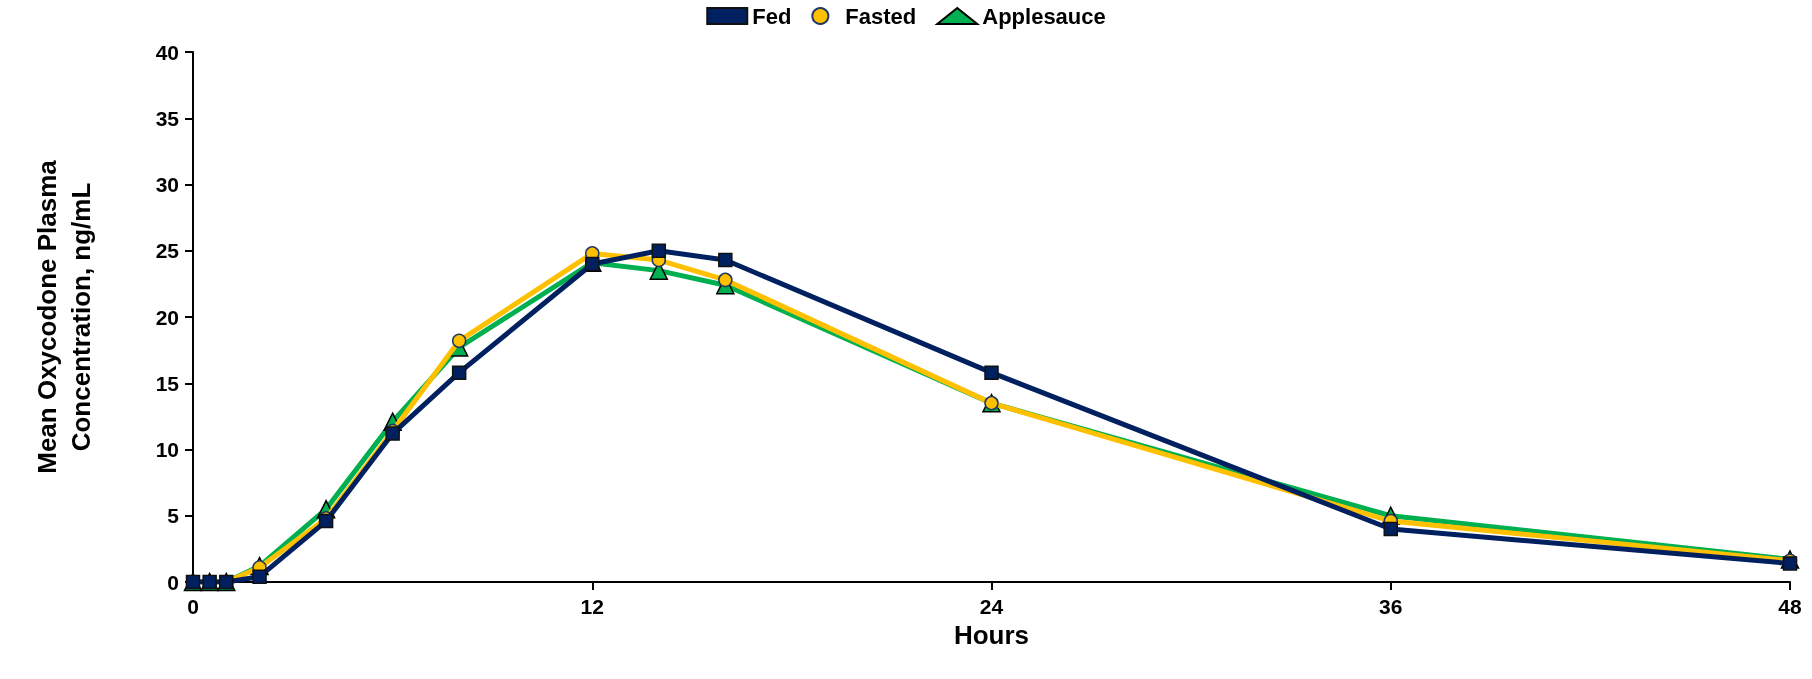 Image resolution: width=1812 pixels, height=679 pixels. Describe the element at coordinates (881, 16) in the screenshot. I see `legend-label: Fasted` at that location.